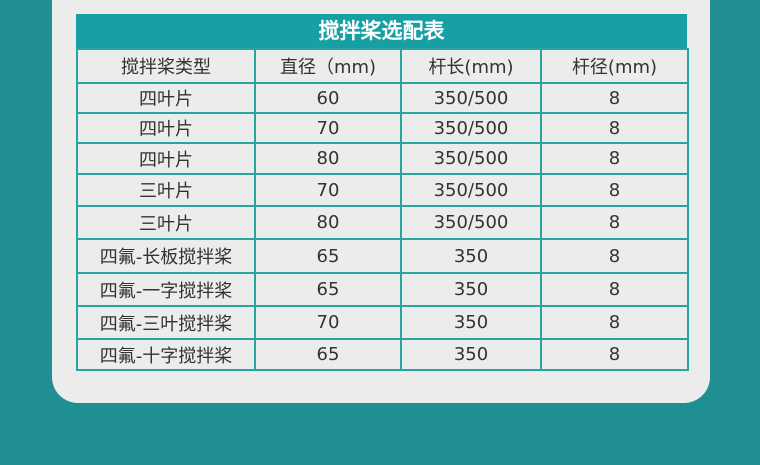 Image resolution: width=760 pixels, height=465 pixels. I want to click on table-row: 四叶片 70 350/500 8, so click(382, 128).